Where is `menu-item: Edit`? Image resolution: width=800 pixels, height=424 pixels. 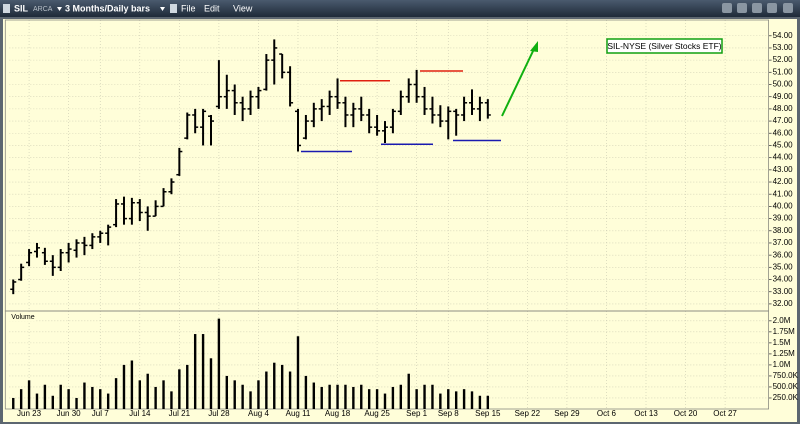
menu-item: Edit is located at coordinates (212, 8).